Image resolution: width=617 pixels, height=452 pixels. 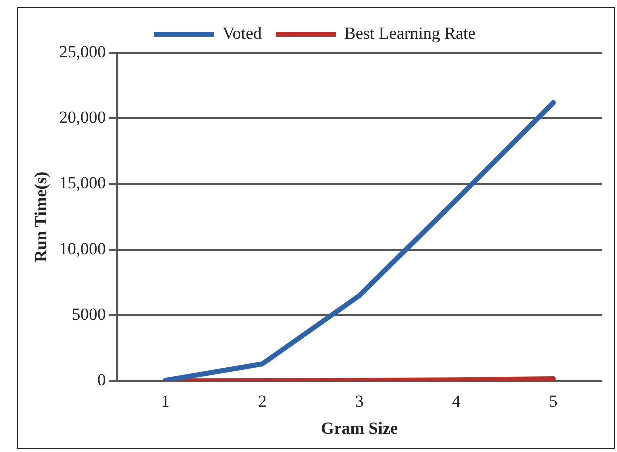 What do you see at coordinates (359, 428) in the screenshot?
I see `x-axis-title: Gram Size` at bounding box center [359, 428].